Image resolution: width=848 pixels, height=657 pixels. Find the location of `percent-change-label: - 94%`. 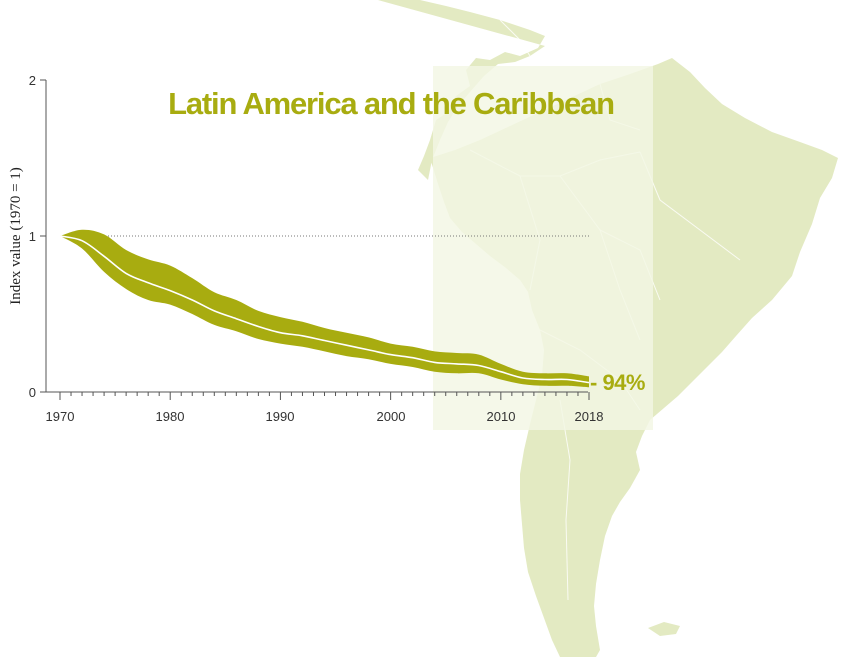

percent-change-label: - 94% is located at coordinates (617, 382).